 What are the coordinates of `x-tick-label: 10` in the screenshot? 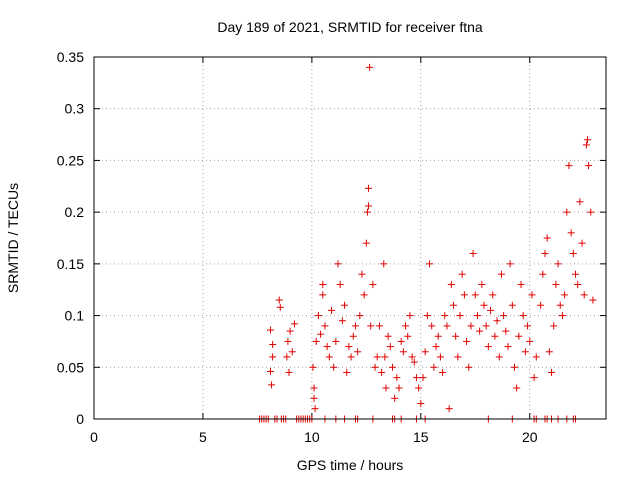 It's located at (312, 437).